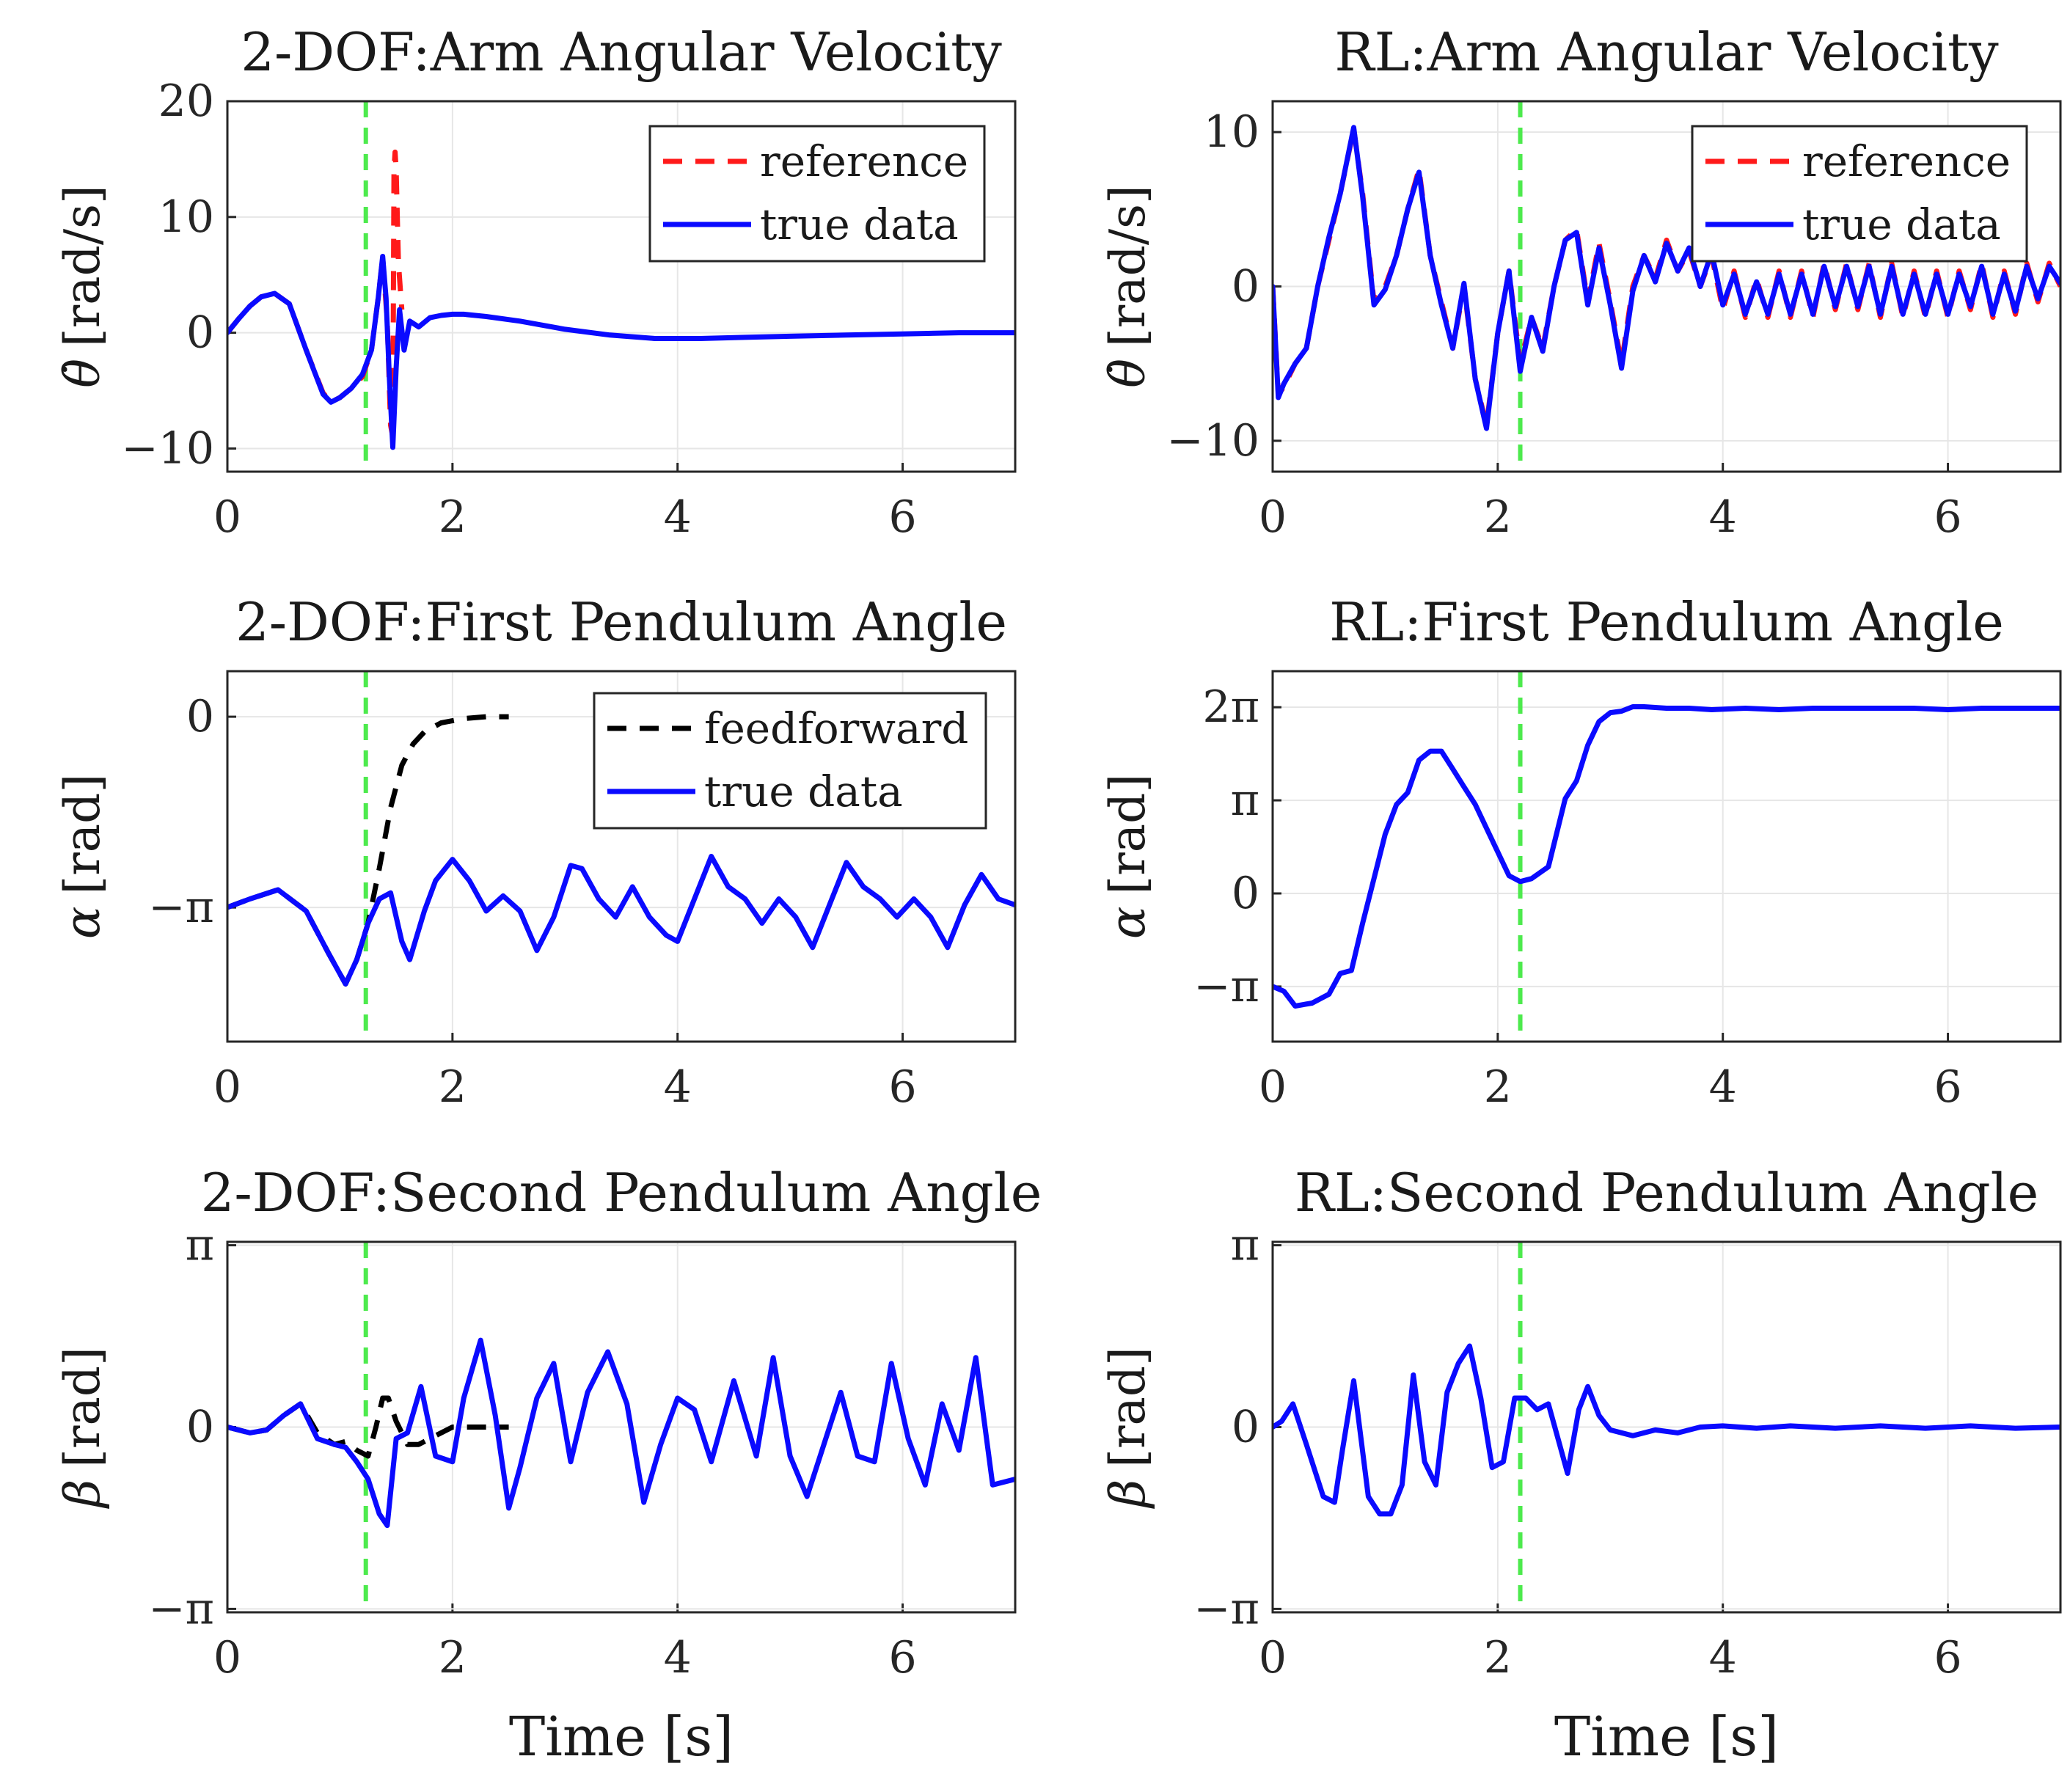 The image size is (2070, 1792). What do you see at coordinates (836, 728) in the screenshot?
I see `legend-label: feedforward` at bounding box center [836, 728].